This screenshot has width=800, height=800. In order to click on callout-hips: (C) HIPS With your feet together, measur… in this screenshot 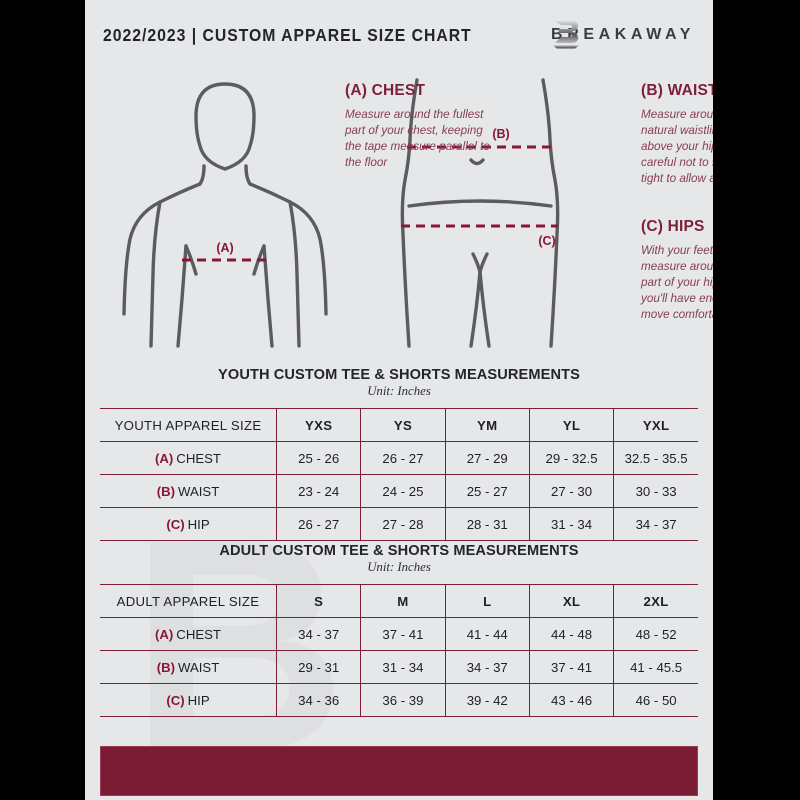, I will do `click(677, 270)`.